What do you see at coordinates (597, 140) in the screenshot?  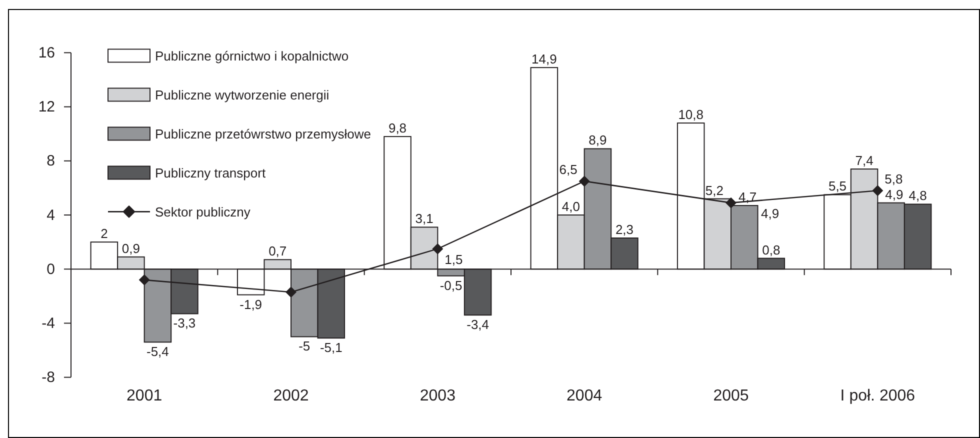 I see `data-label: 8,9` at bounding box center [597, 140].